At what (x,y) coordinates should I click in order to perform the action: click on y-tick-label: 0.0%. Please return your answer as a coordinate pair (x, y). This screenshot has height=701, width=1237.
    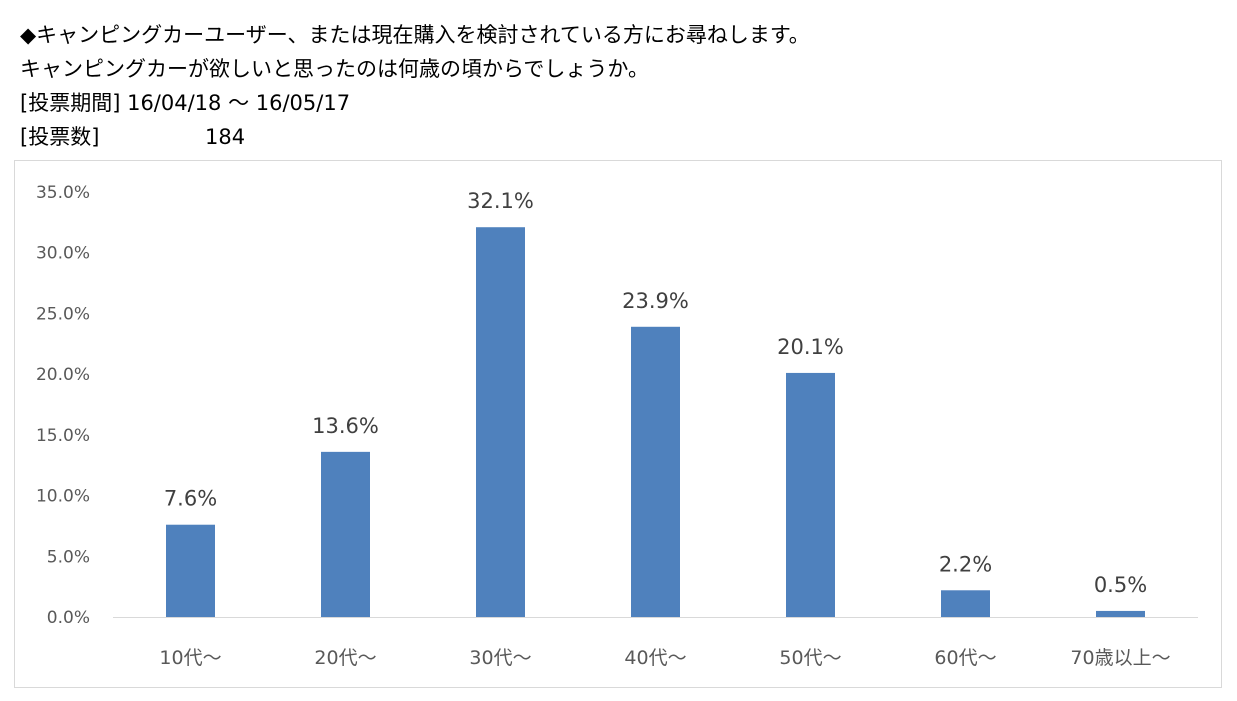
    Looking at the image, I should click on (68, 618).